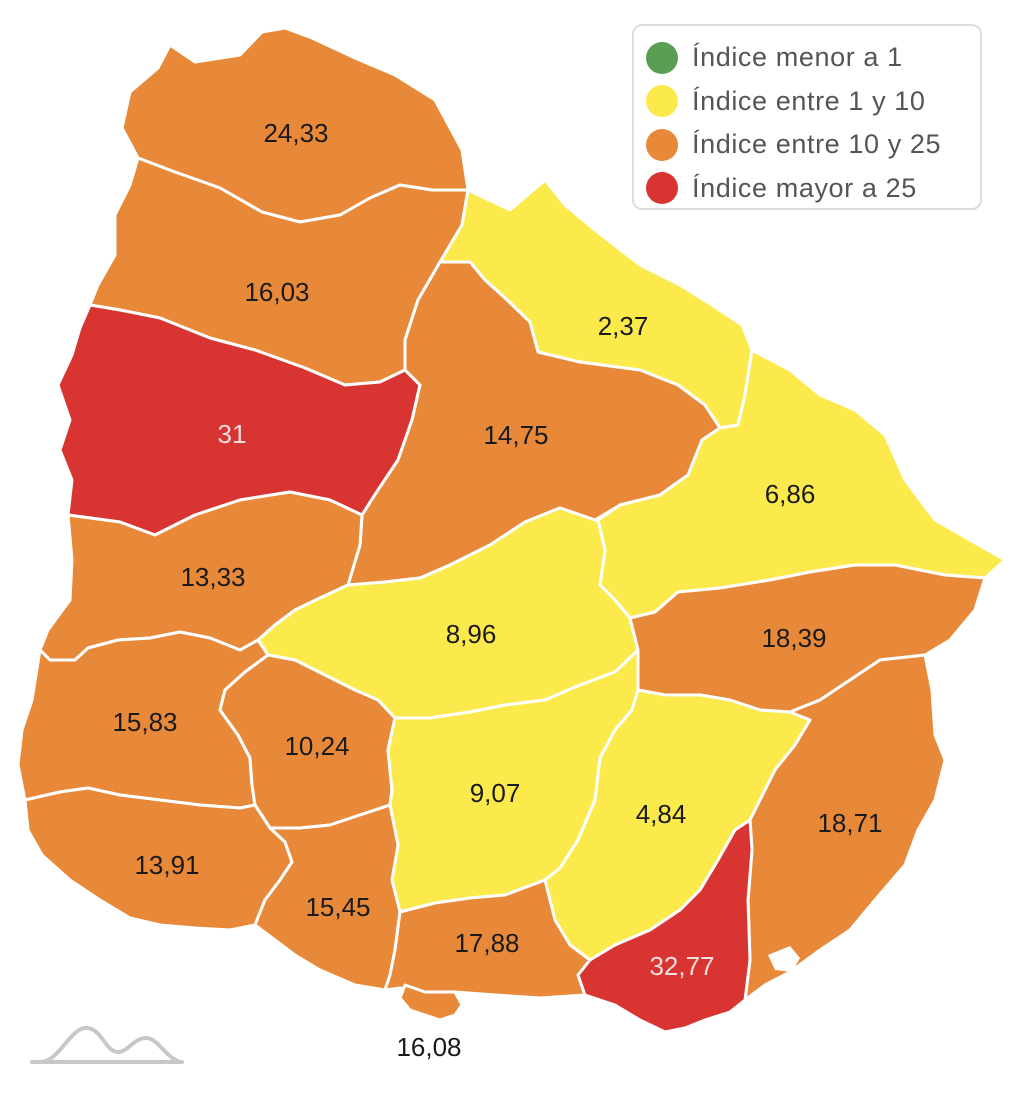 This screenshot has height=1094, width=1024. Describe the element at coordinates (784, 959) in the screenshot. I see `coastal-lagoon` at that location.